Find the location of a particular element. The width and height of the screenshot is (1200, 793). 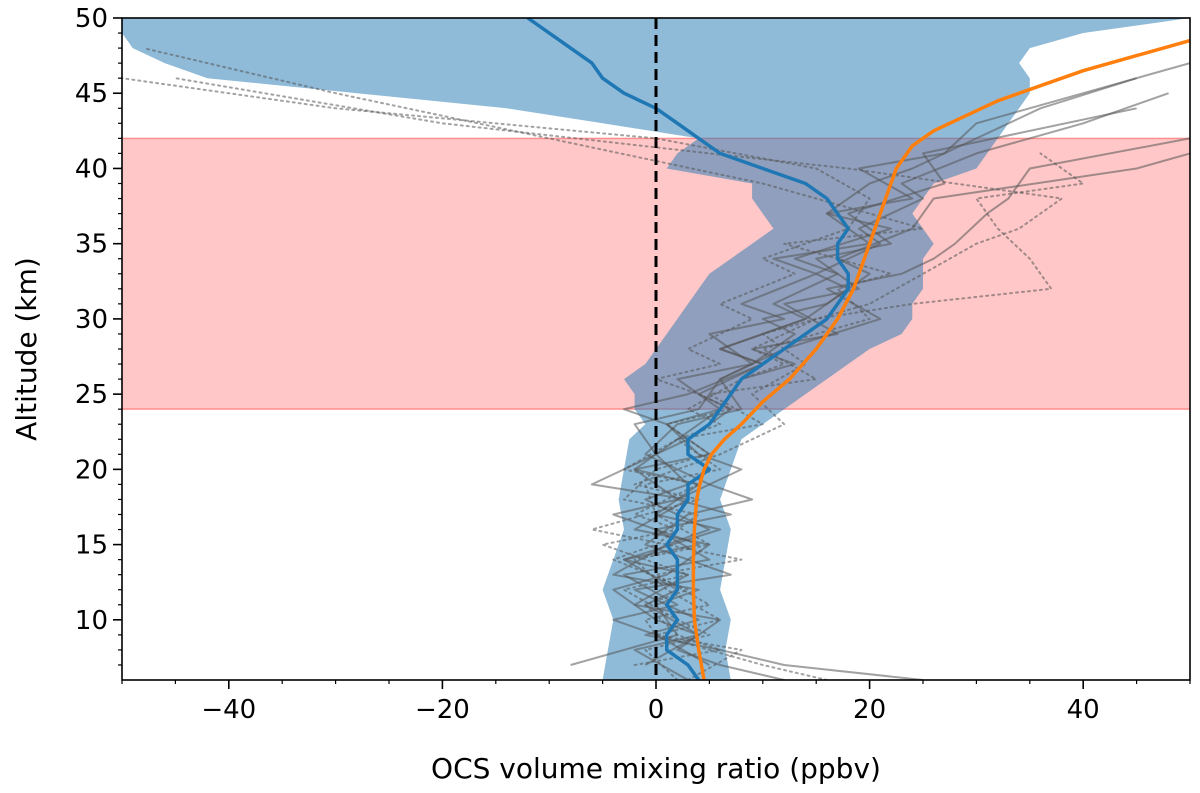

y-ticks-layer: 10 15 20 25 30 35 40 45 50 is located at coordinates (98, 335).